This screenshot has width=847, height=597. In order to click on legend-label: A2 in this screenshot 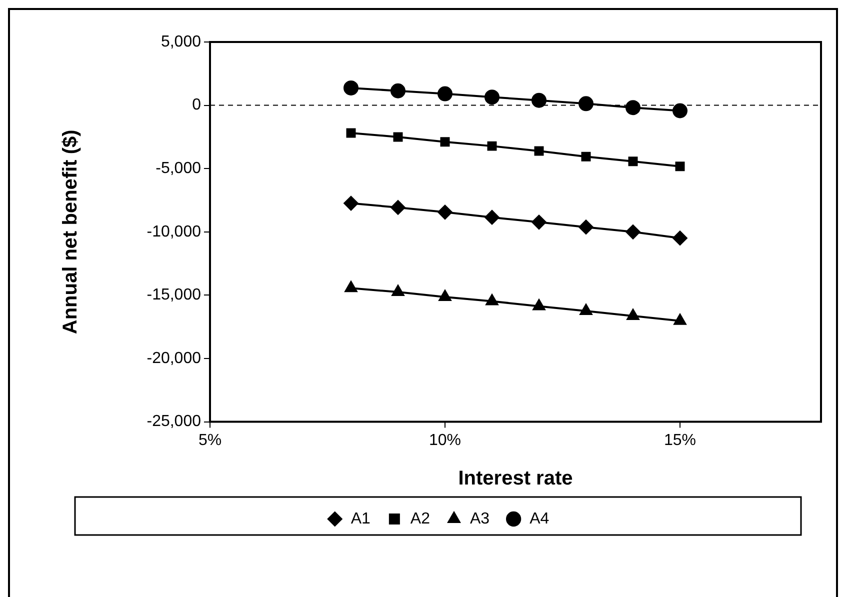, I will do `click(420, 519)`.